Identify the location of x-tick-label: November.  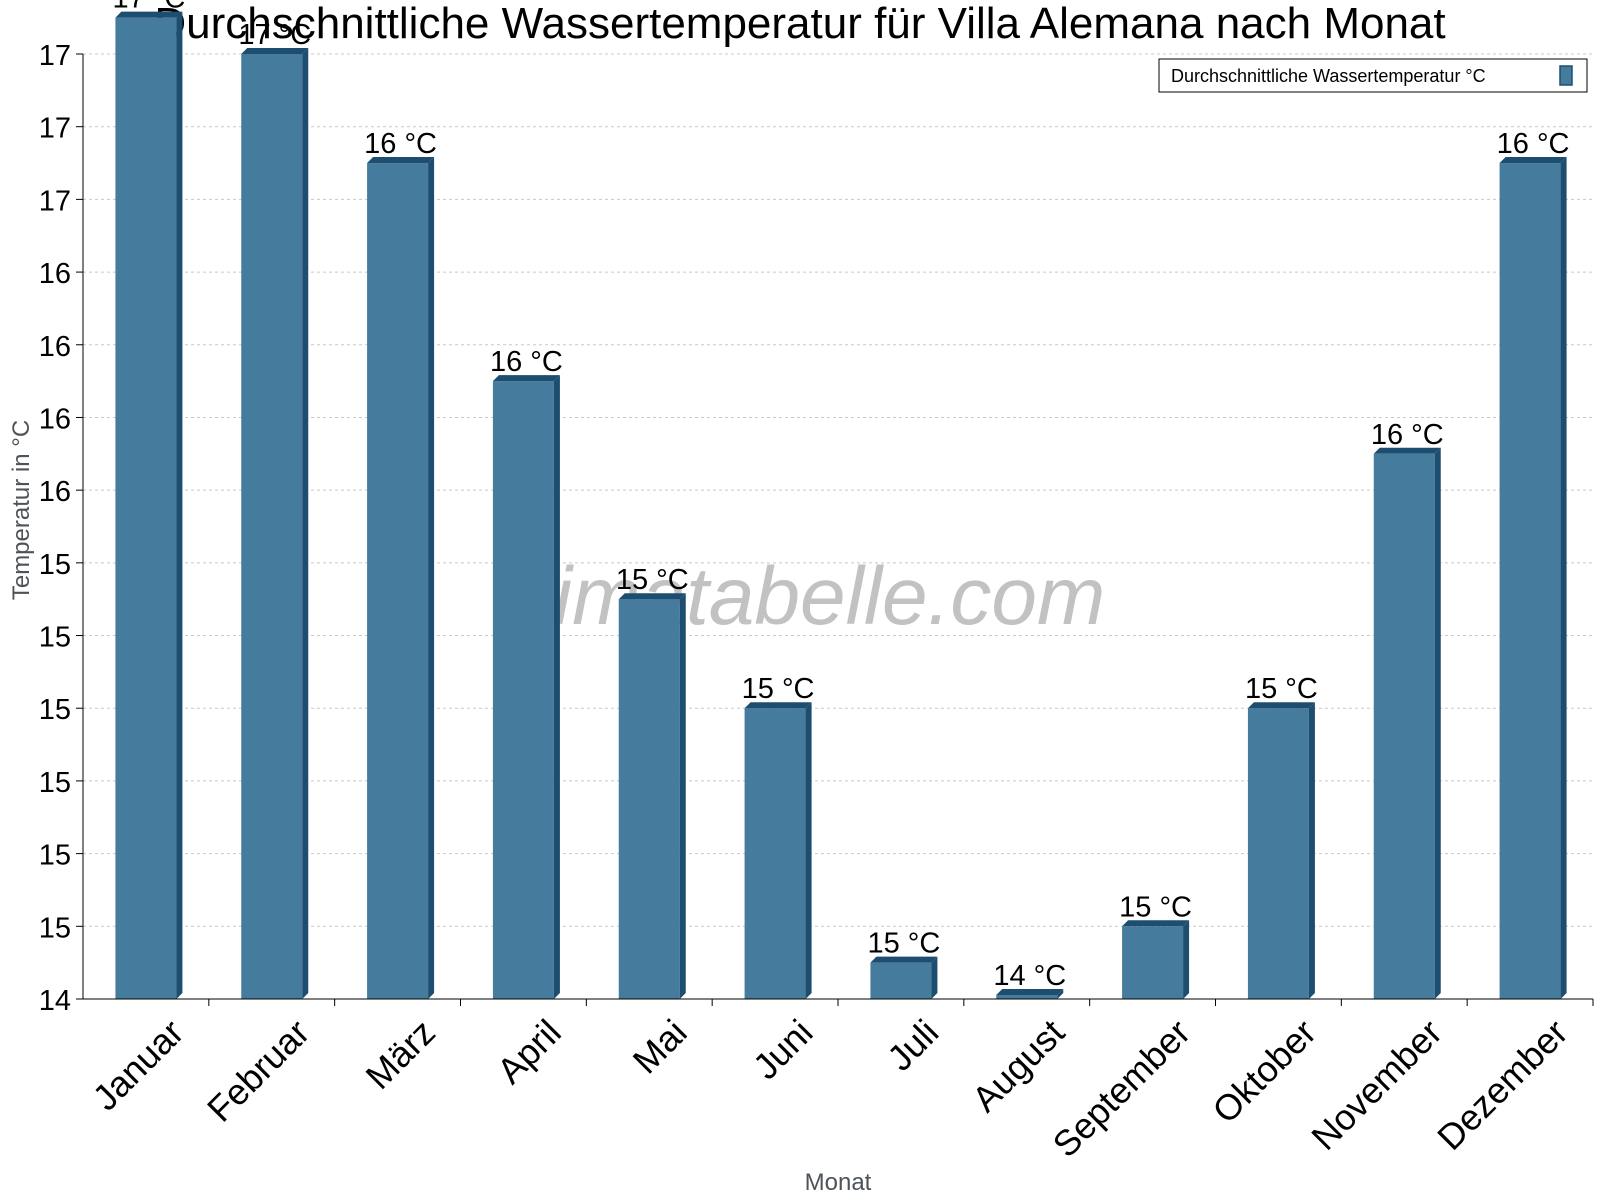
(1376, 1084).